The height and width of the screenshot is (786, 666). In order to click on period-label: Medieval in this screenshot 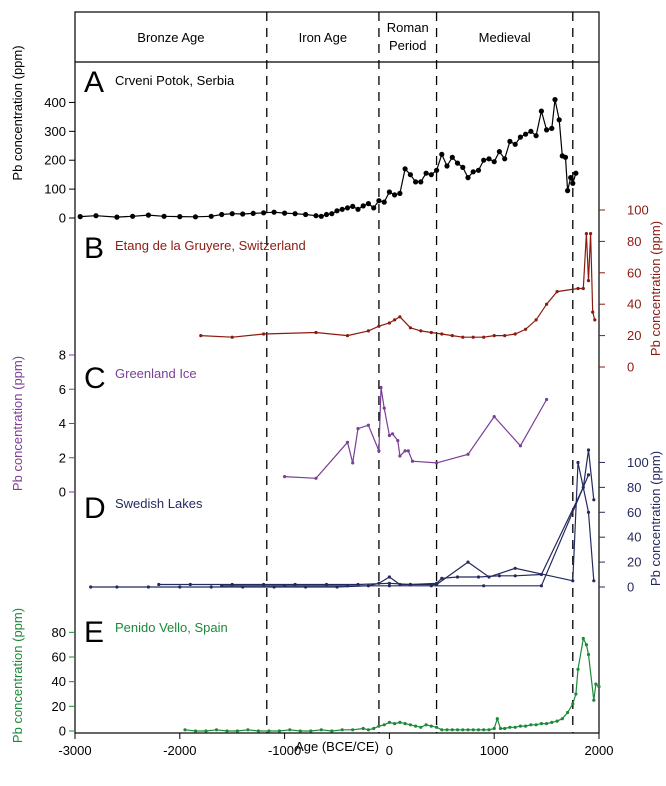, I will do `click(505, 37)`.